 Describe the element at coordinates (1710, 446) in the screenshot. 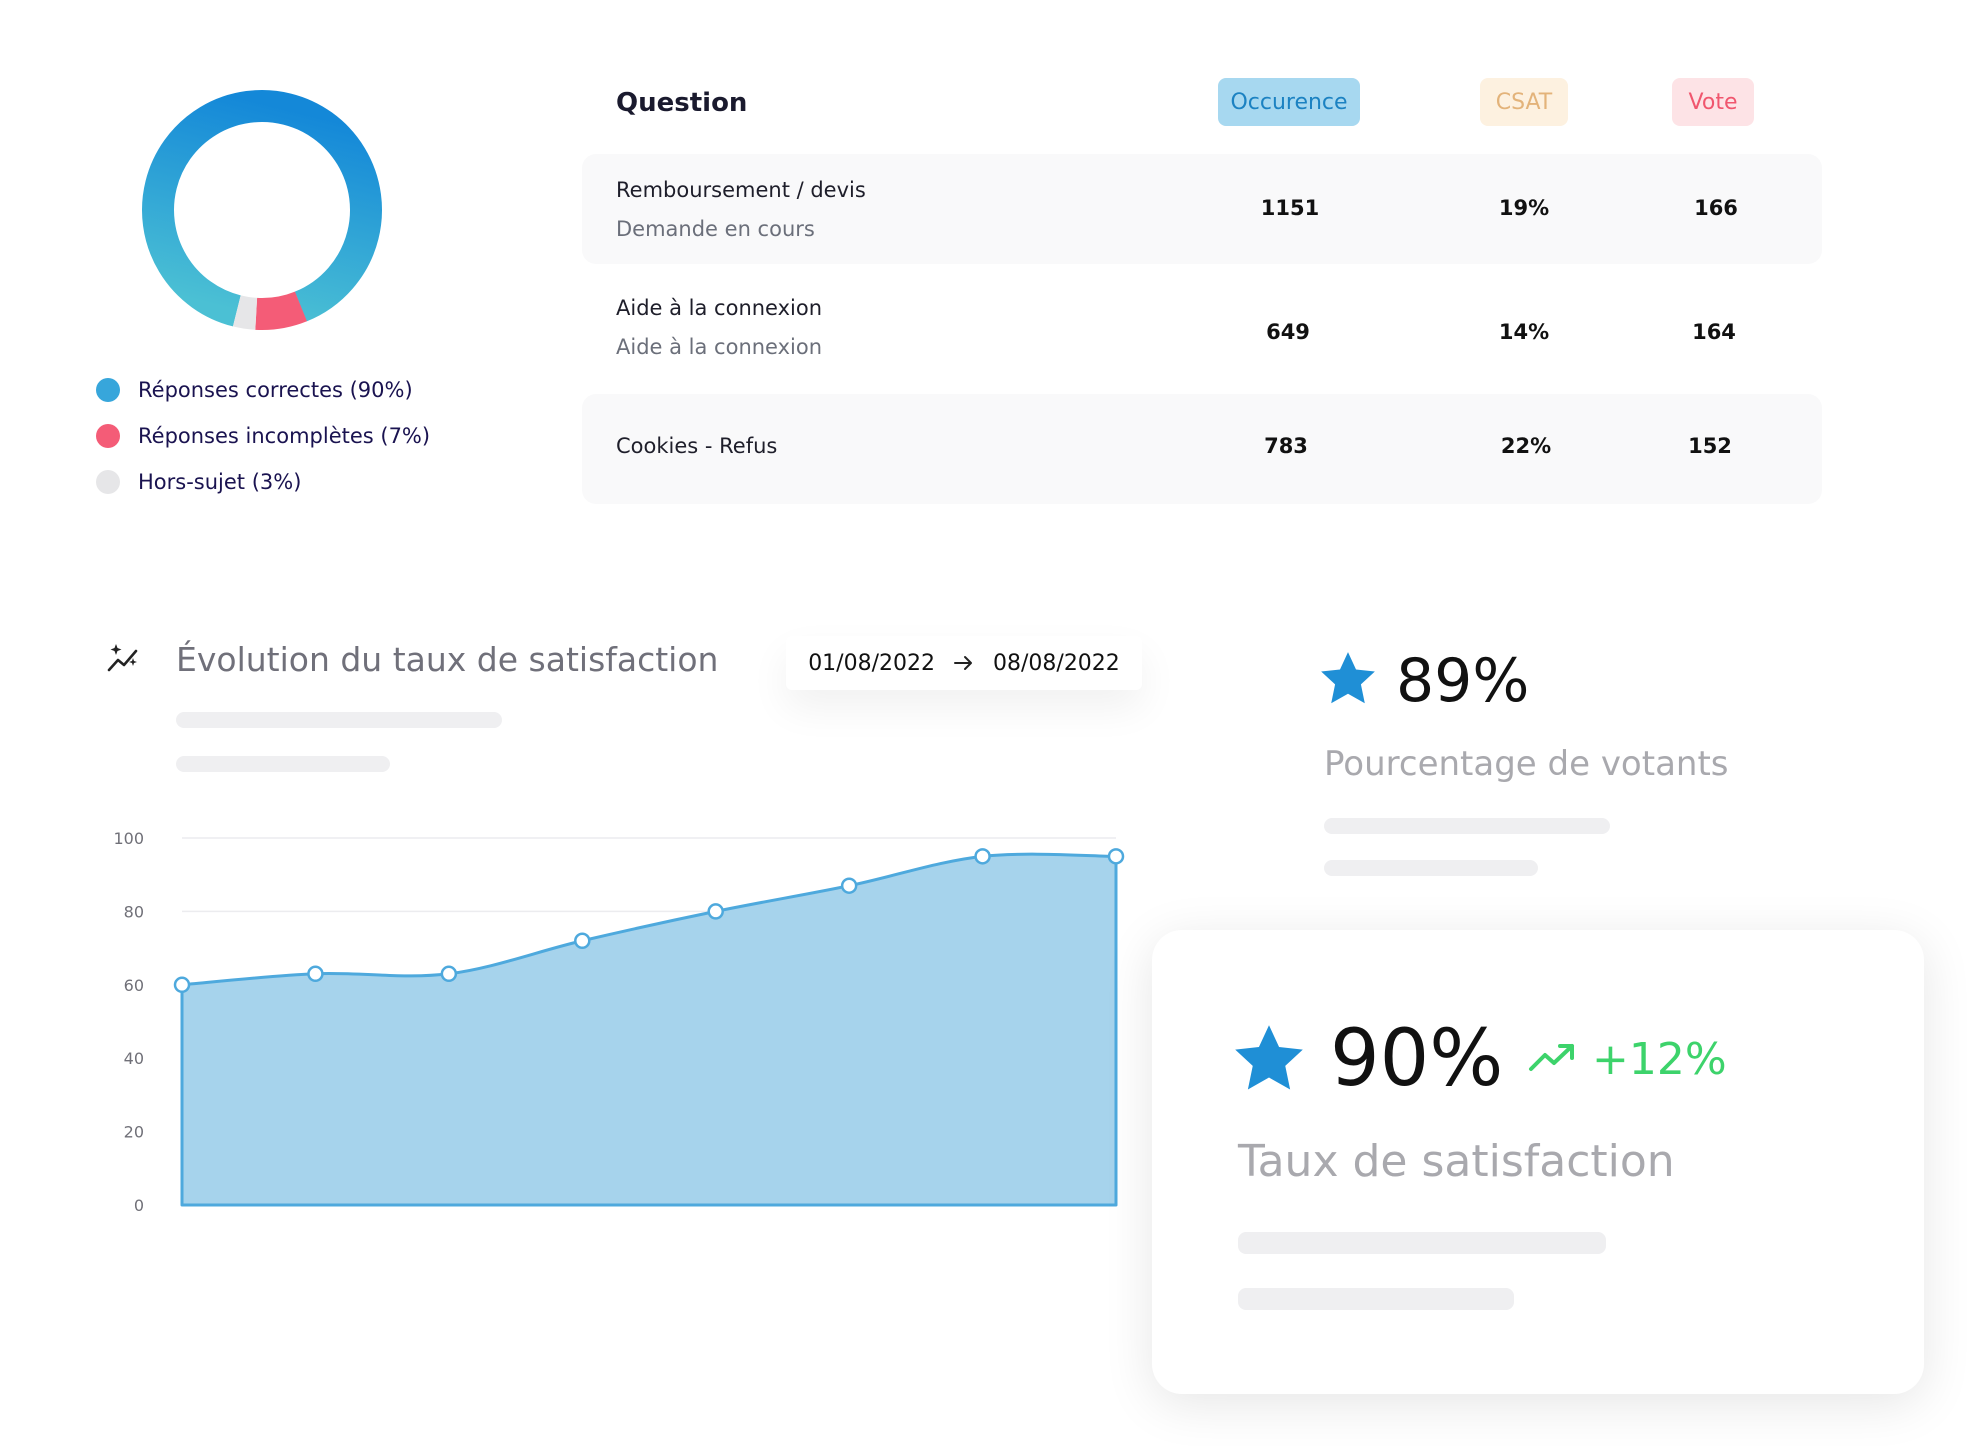

I see `cell-vote: 152` at that location.